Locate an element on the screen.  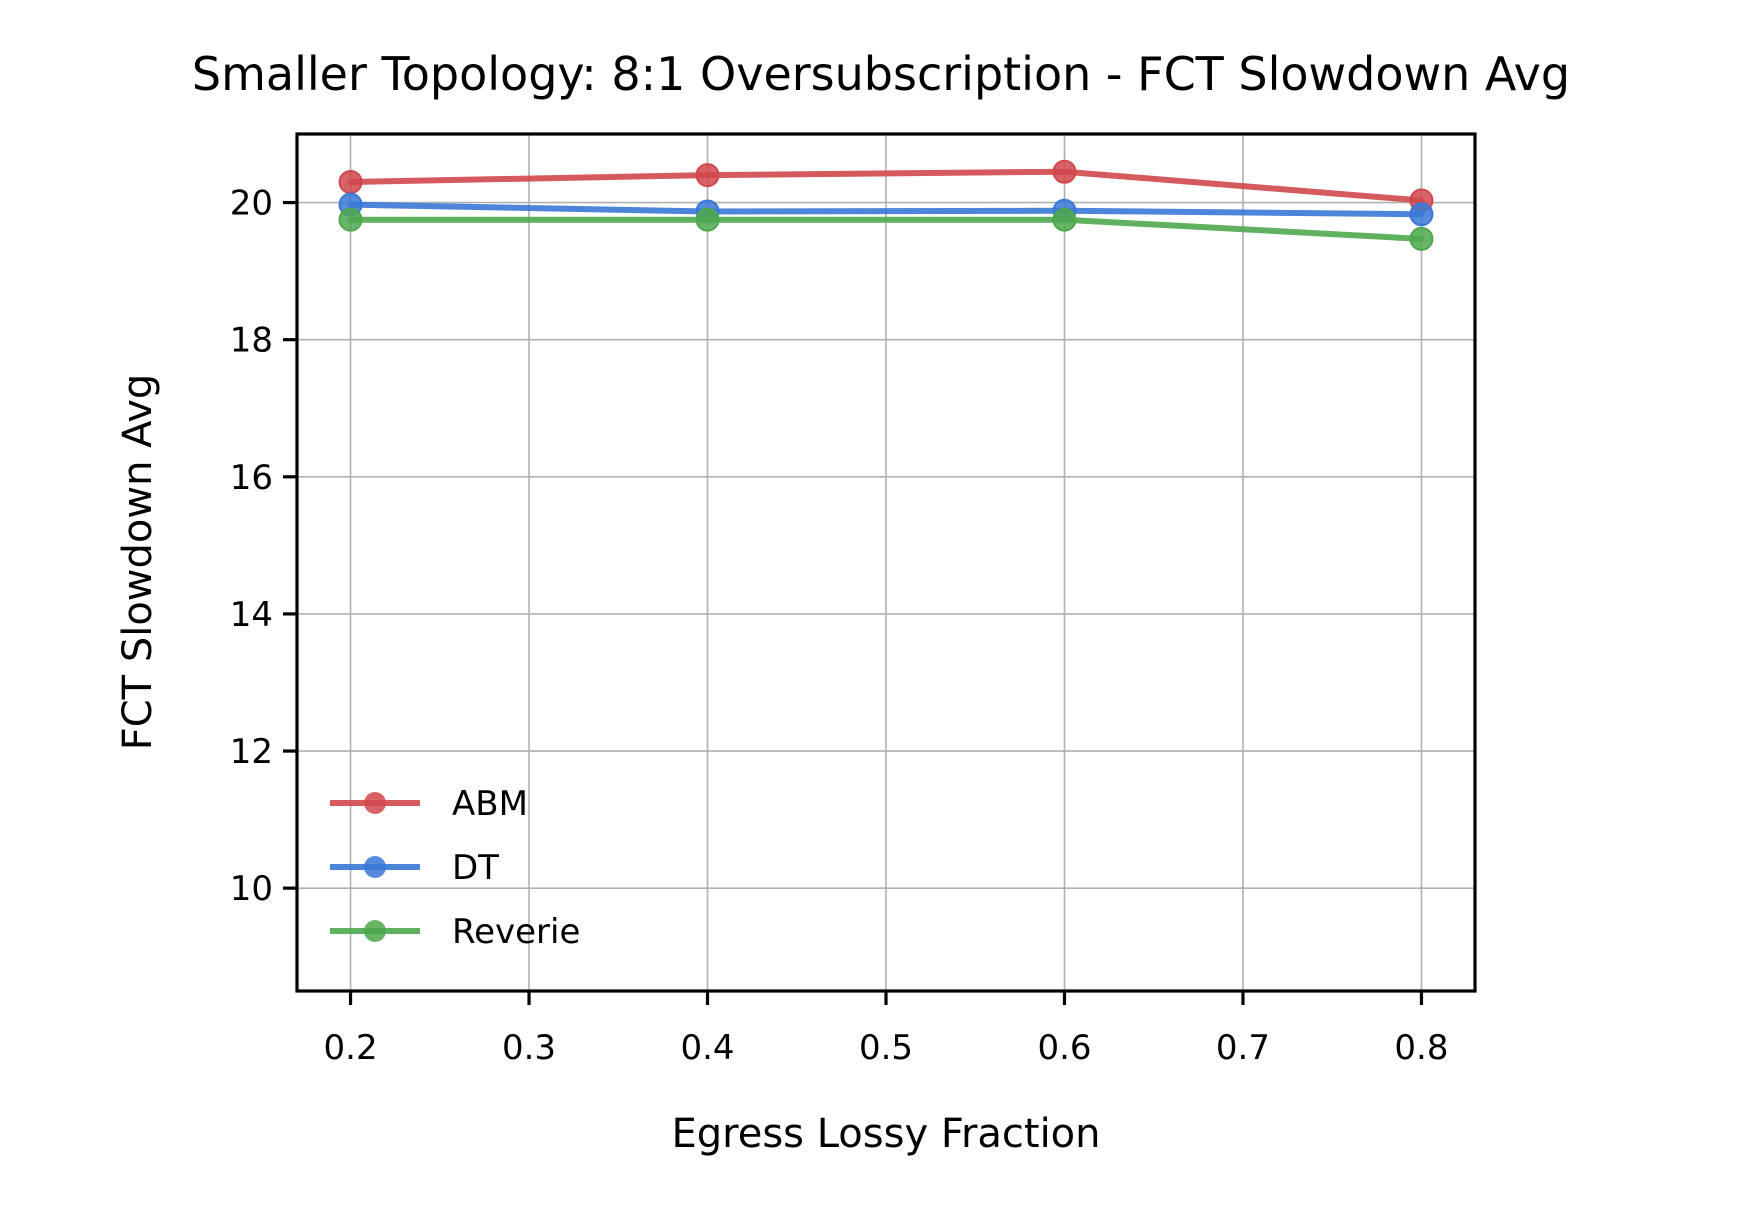
y-tick-label: 12 is located at coordinates (251, 752).